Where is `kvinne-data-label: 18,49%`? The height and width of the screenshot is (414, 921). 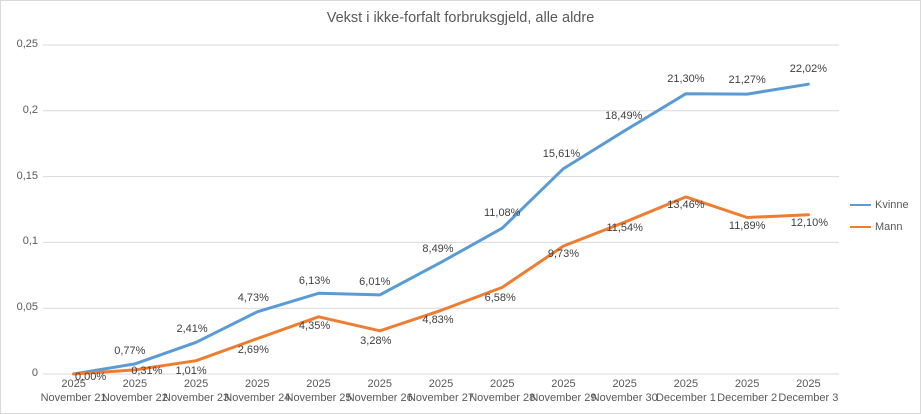
kvinne-data-label: 18,49% is located at coordinates (624, 115).